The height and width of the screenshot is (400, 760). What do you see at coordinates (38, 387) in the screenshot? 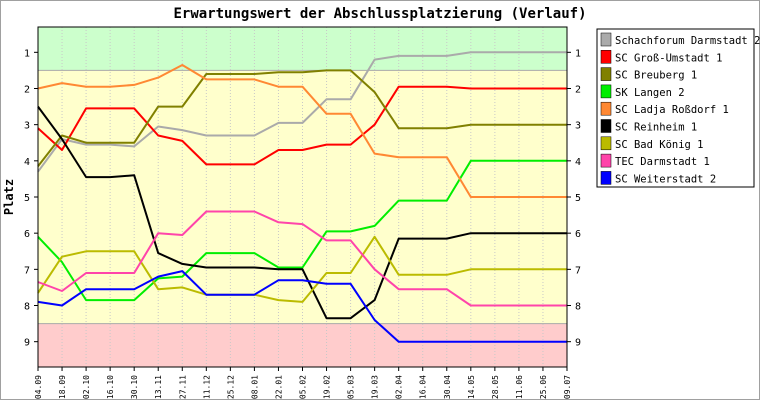
I see `x-tick-label: 04.09` at bounding box center [38, 387].